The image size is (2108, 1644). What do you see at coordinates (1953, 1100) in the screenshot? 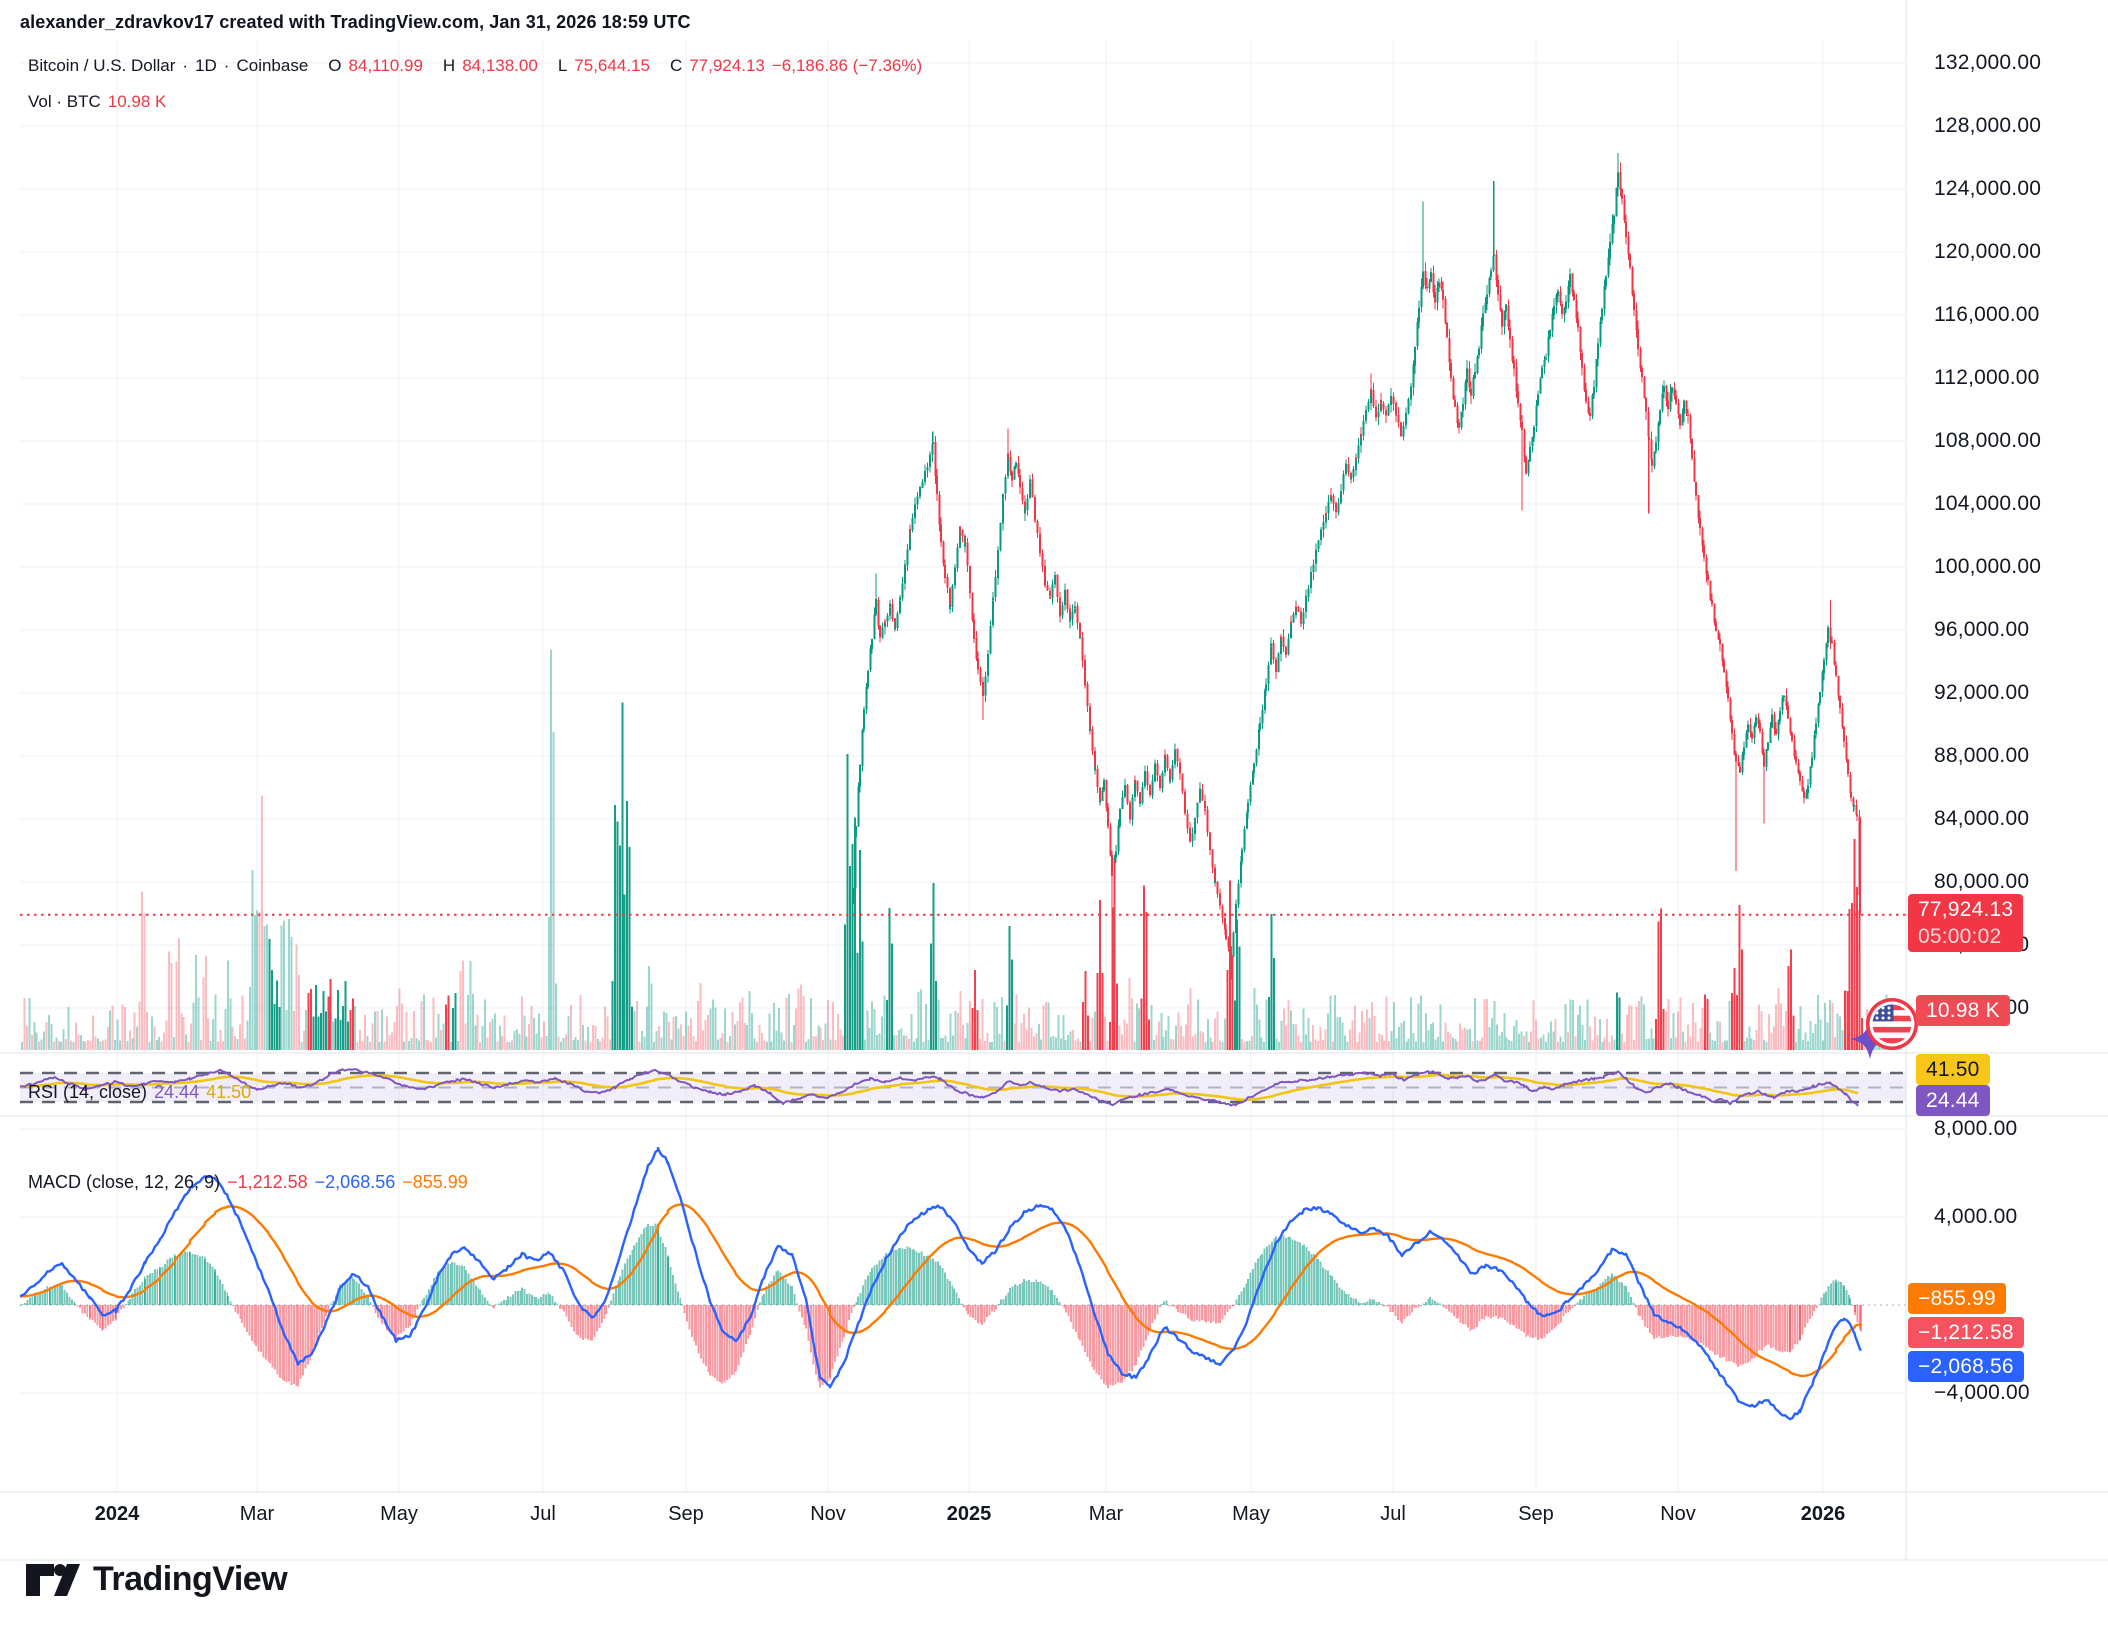
I see `rsi-value-badge: 24.44` at bounding box center [1953, 1100].